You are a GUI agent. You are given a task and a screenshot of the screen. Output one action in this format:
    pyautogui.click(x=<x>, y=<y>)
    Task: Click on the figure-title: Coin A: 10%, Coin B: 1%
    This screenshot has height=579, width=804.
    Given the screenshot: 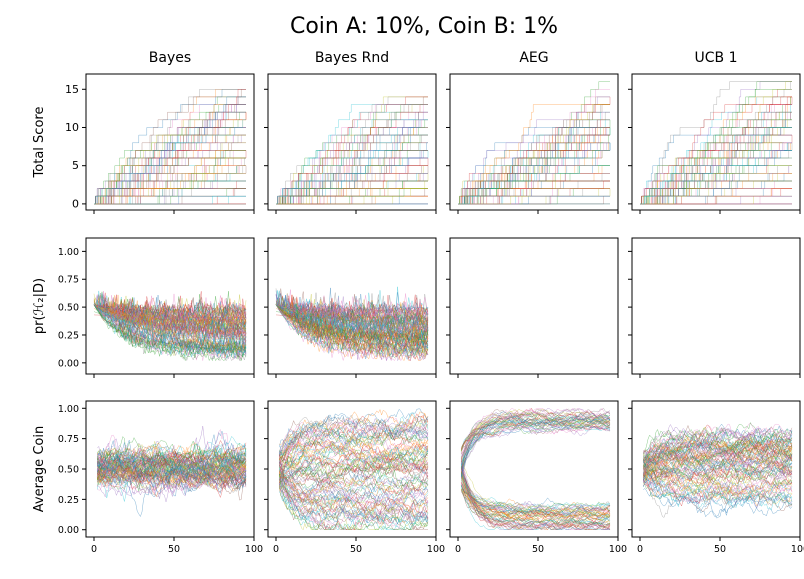 What is the action you would take?
    pyautogui.click(x=424, y=26)
    